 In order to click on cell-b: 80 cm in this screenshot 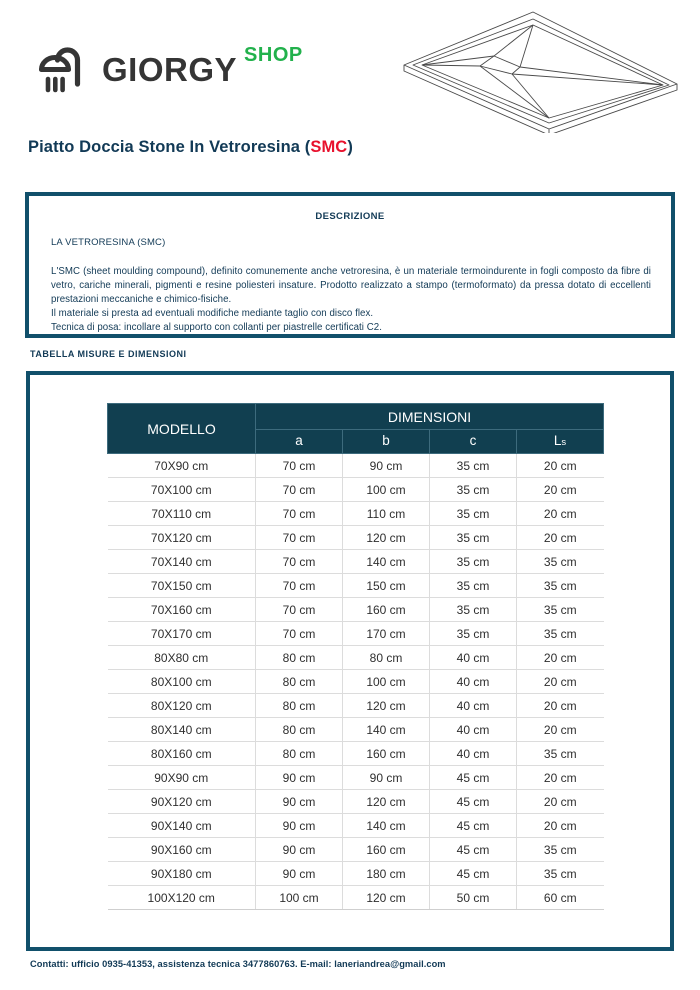, I will do `click(386, 657)`.